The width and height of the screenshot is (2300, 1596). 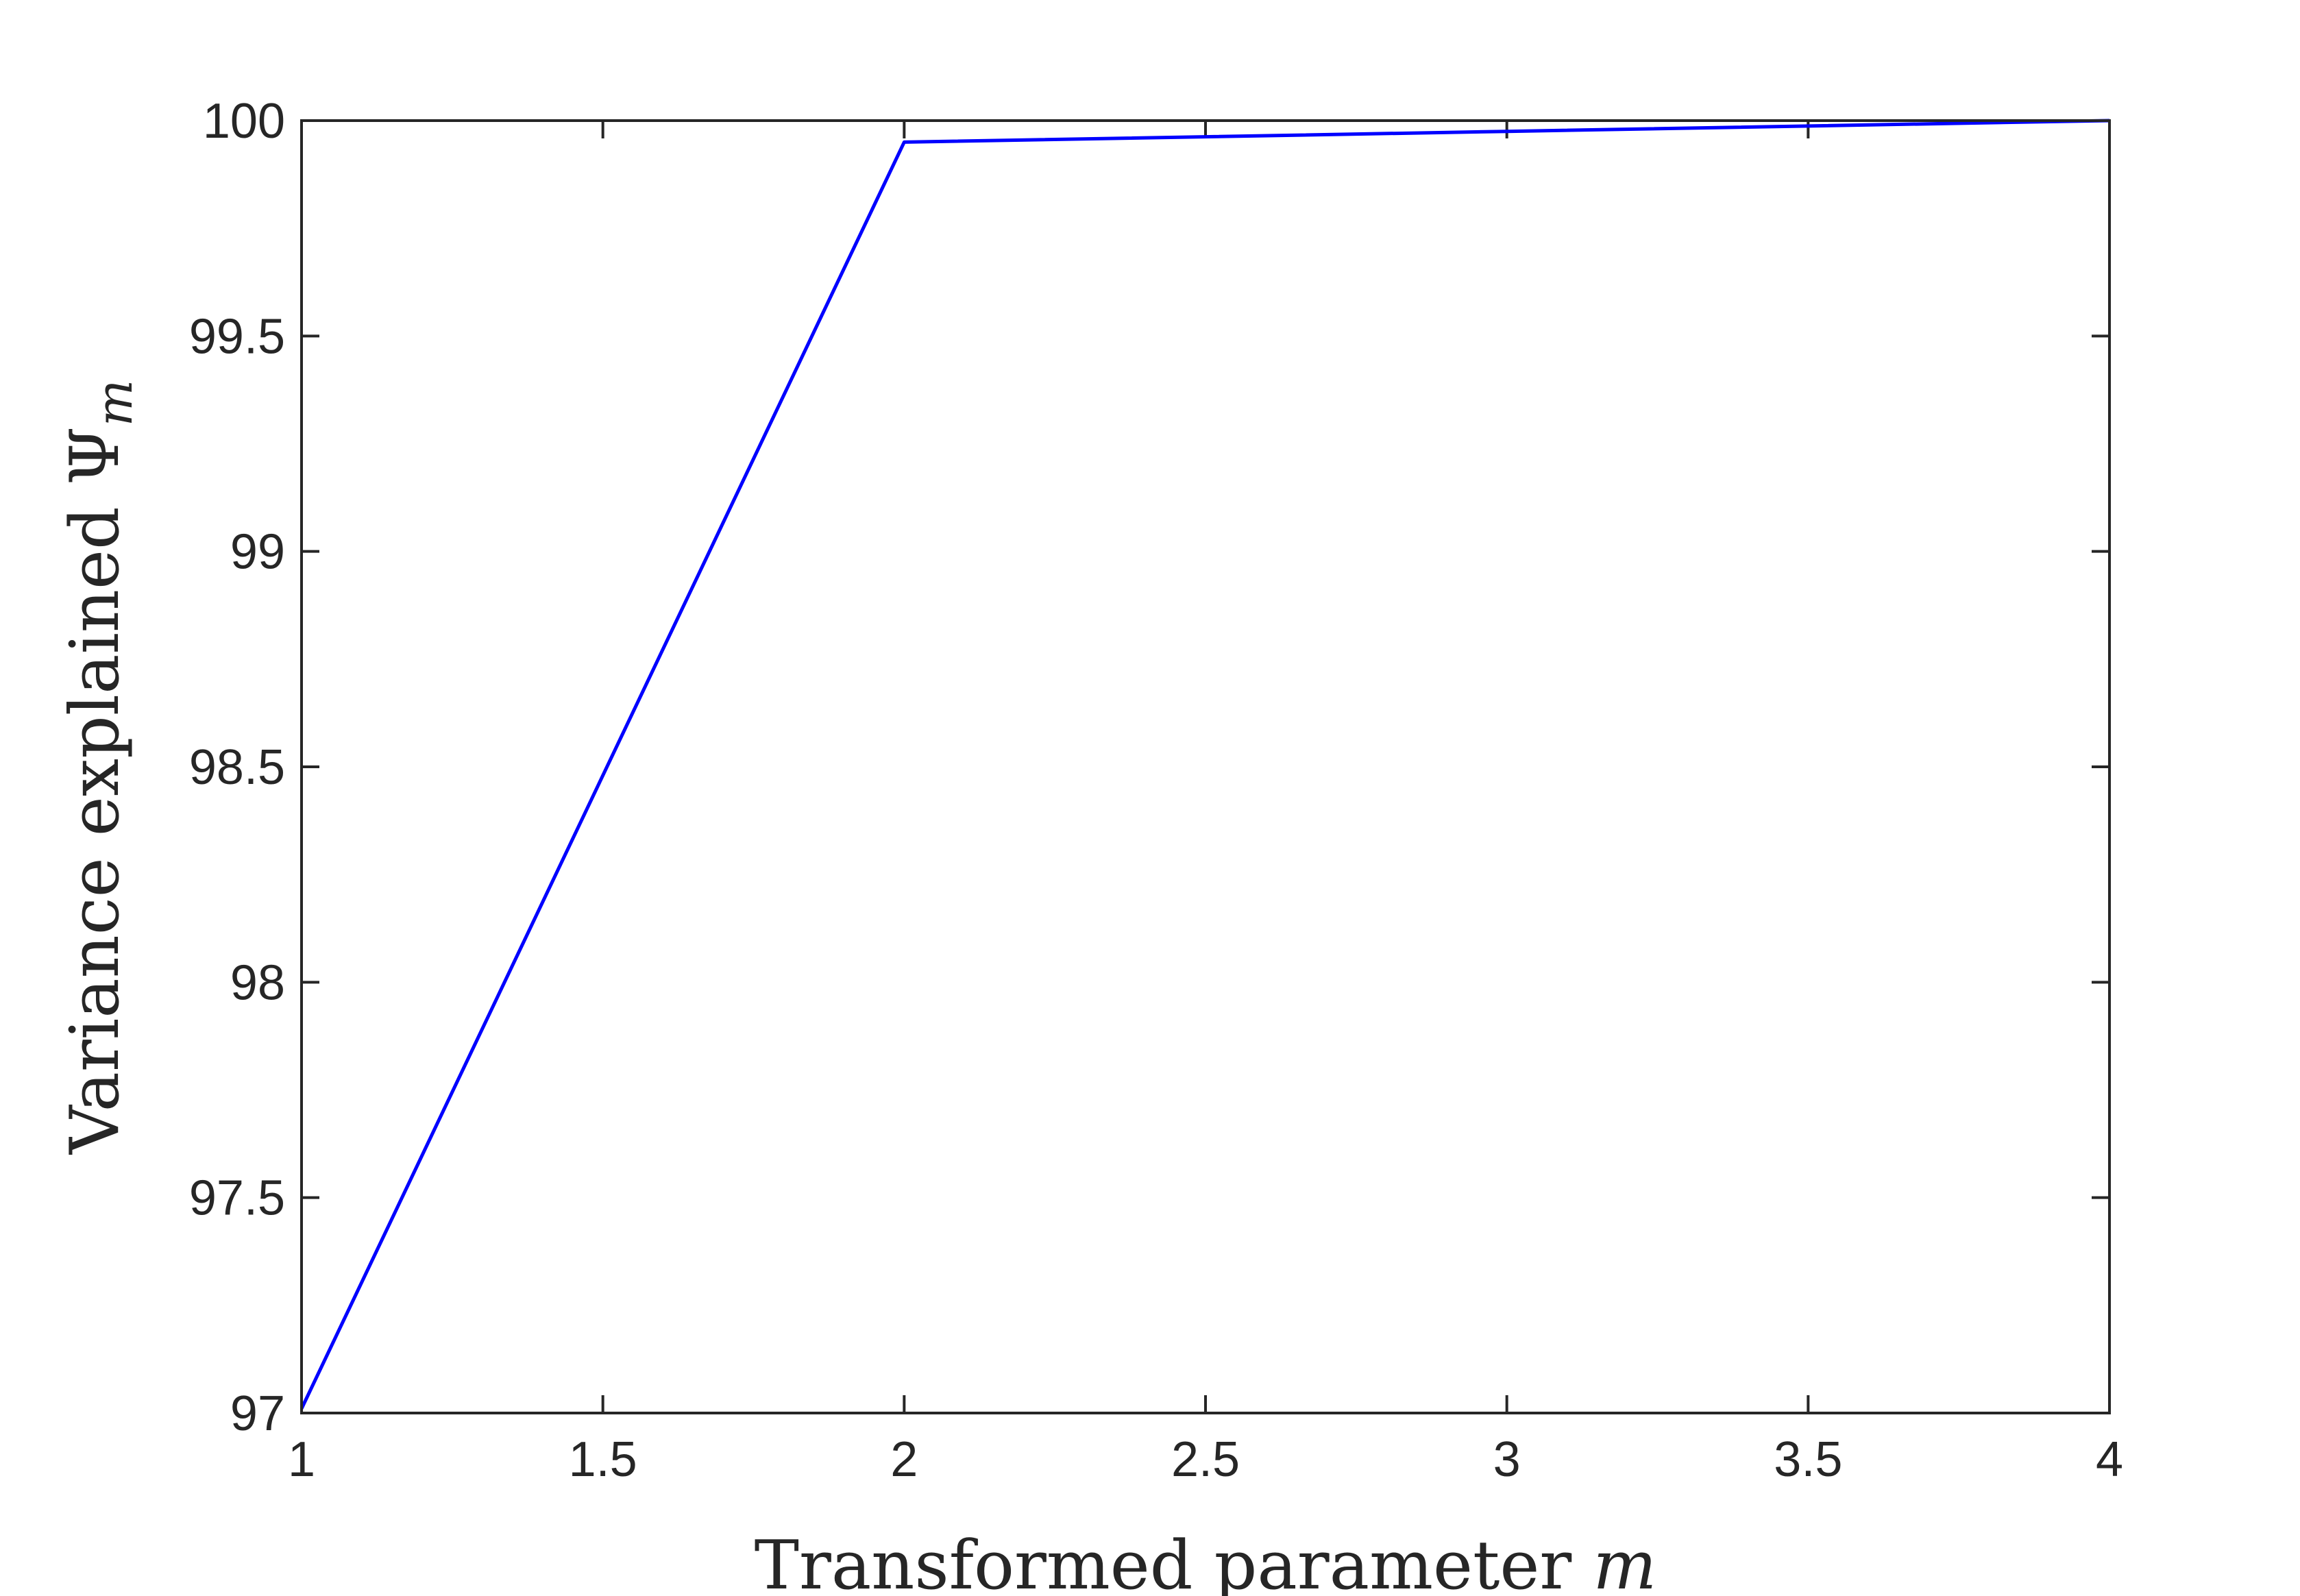 I want to click on y-tick-label: 99.5, so click(x=237, y=336).